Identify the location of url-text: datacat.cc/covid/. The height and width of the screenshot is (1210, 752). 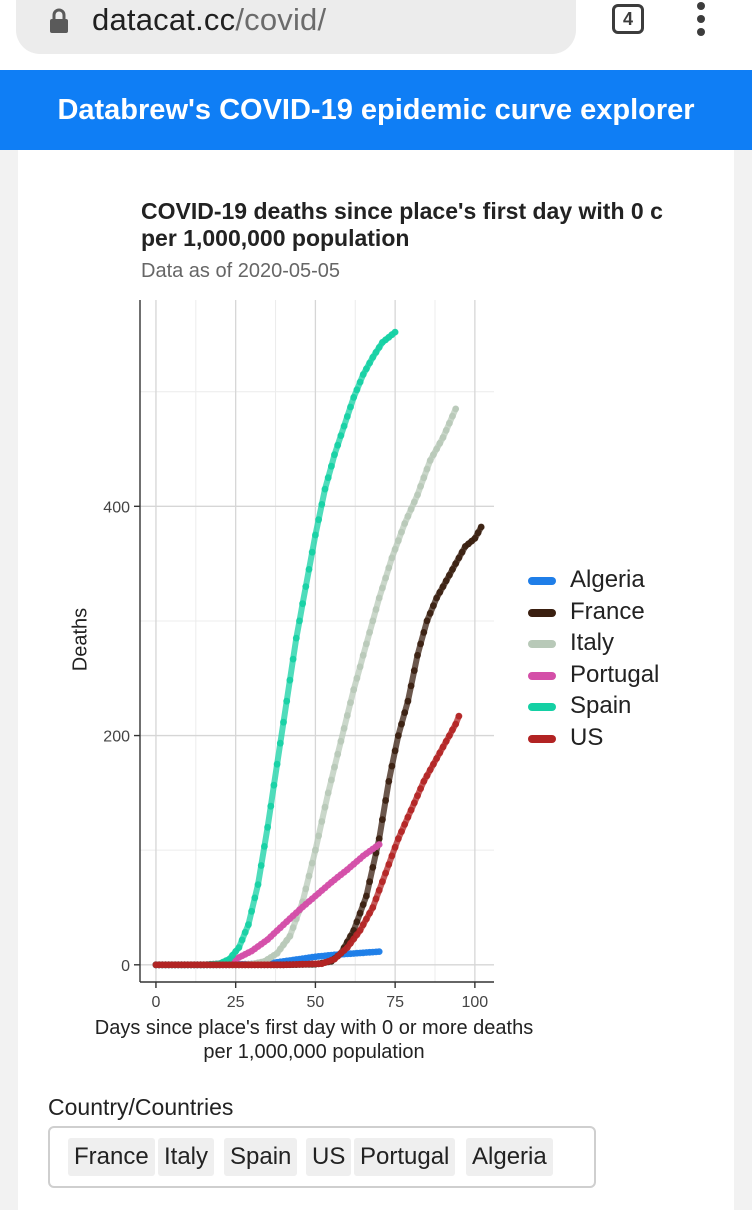
(209, 20).